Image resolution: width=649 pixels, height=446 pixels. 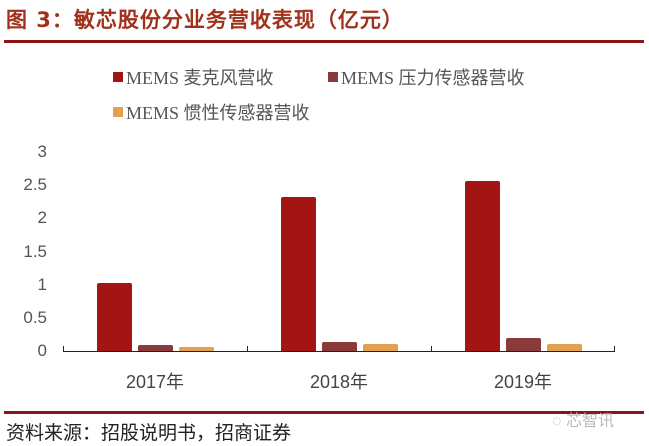 I want to click on y-tick-label: 3, so click(x=42, y=151).